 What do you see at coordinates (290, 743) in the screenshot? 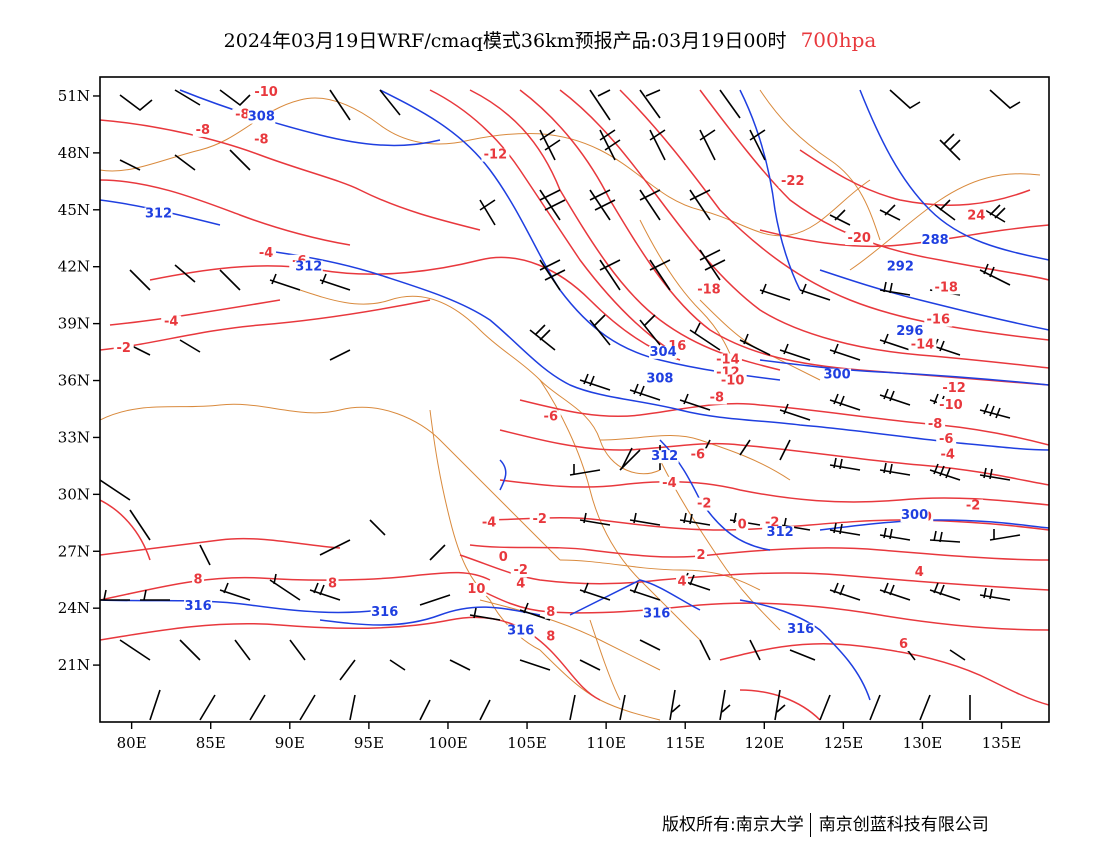
I see `lon-tick-label: 90E` at bounding box center [290, 743].